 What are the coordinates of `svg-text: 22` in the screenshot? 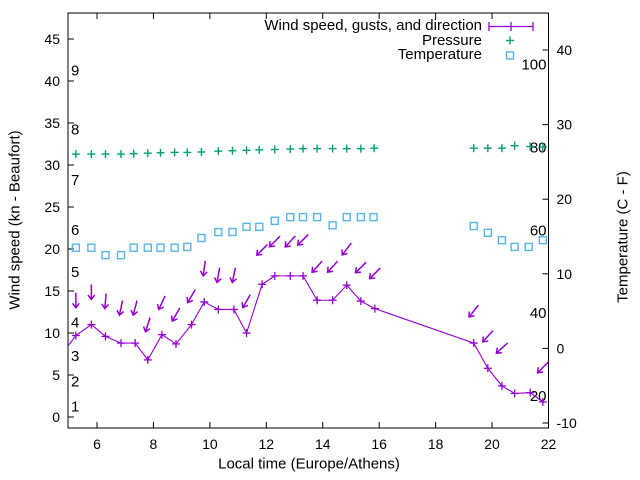 It's located at (549, 444).